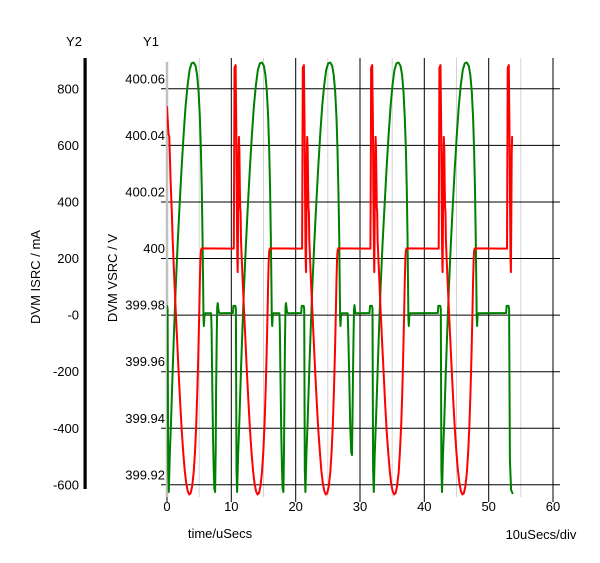 The width and height of the screenshot is (600, 563). I want to click on x-tick-label: 40, so click(424, 506).